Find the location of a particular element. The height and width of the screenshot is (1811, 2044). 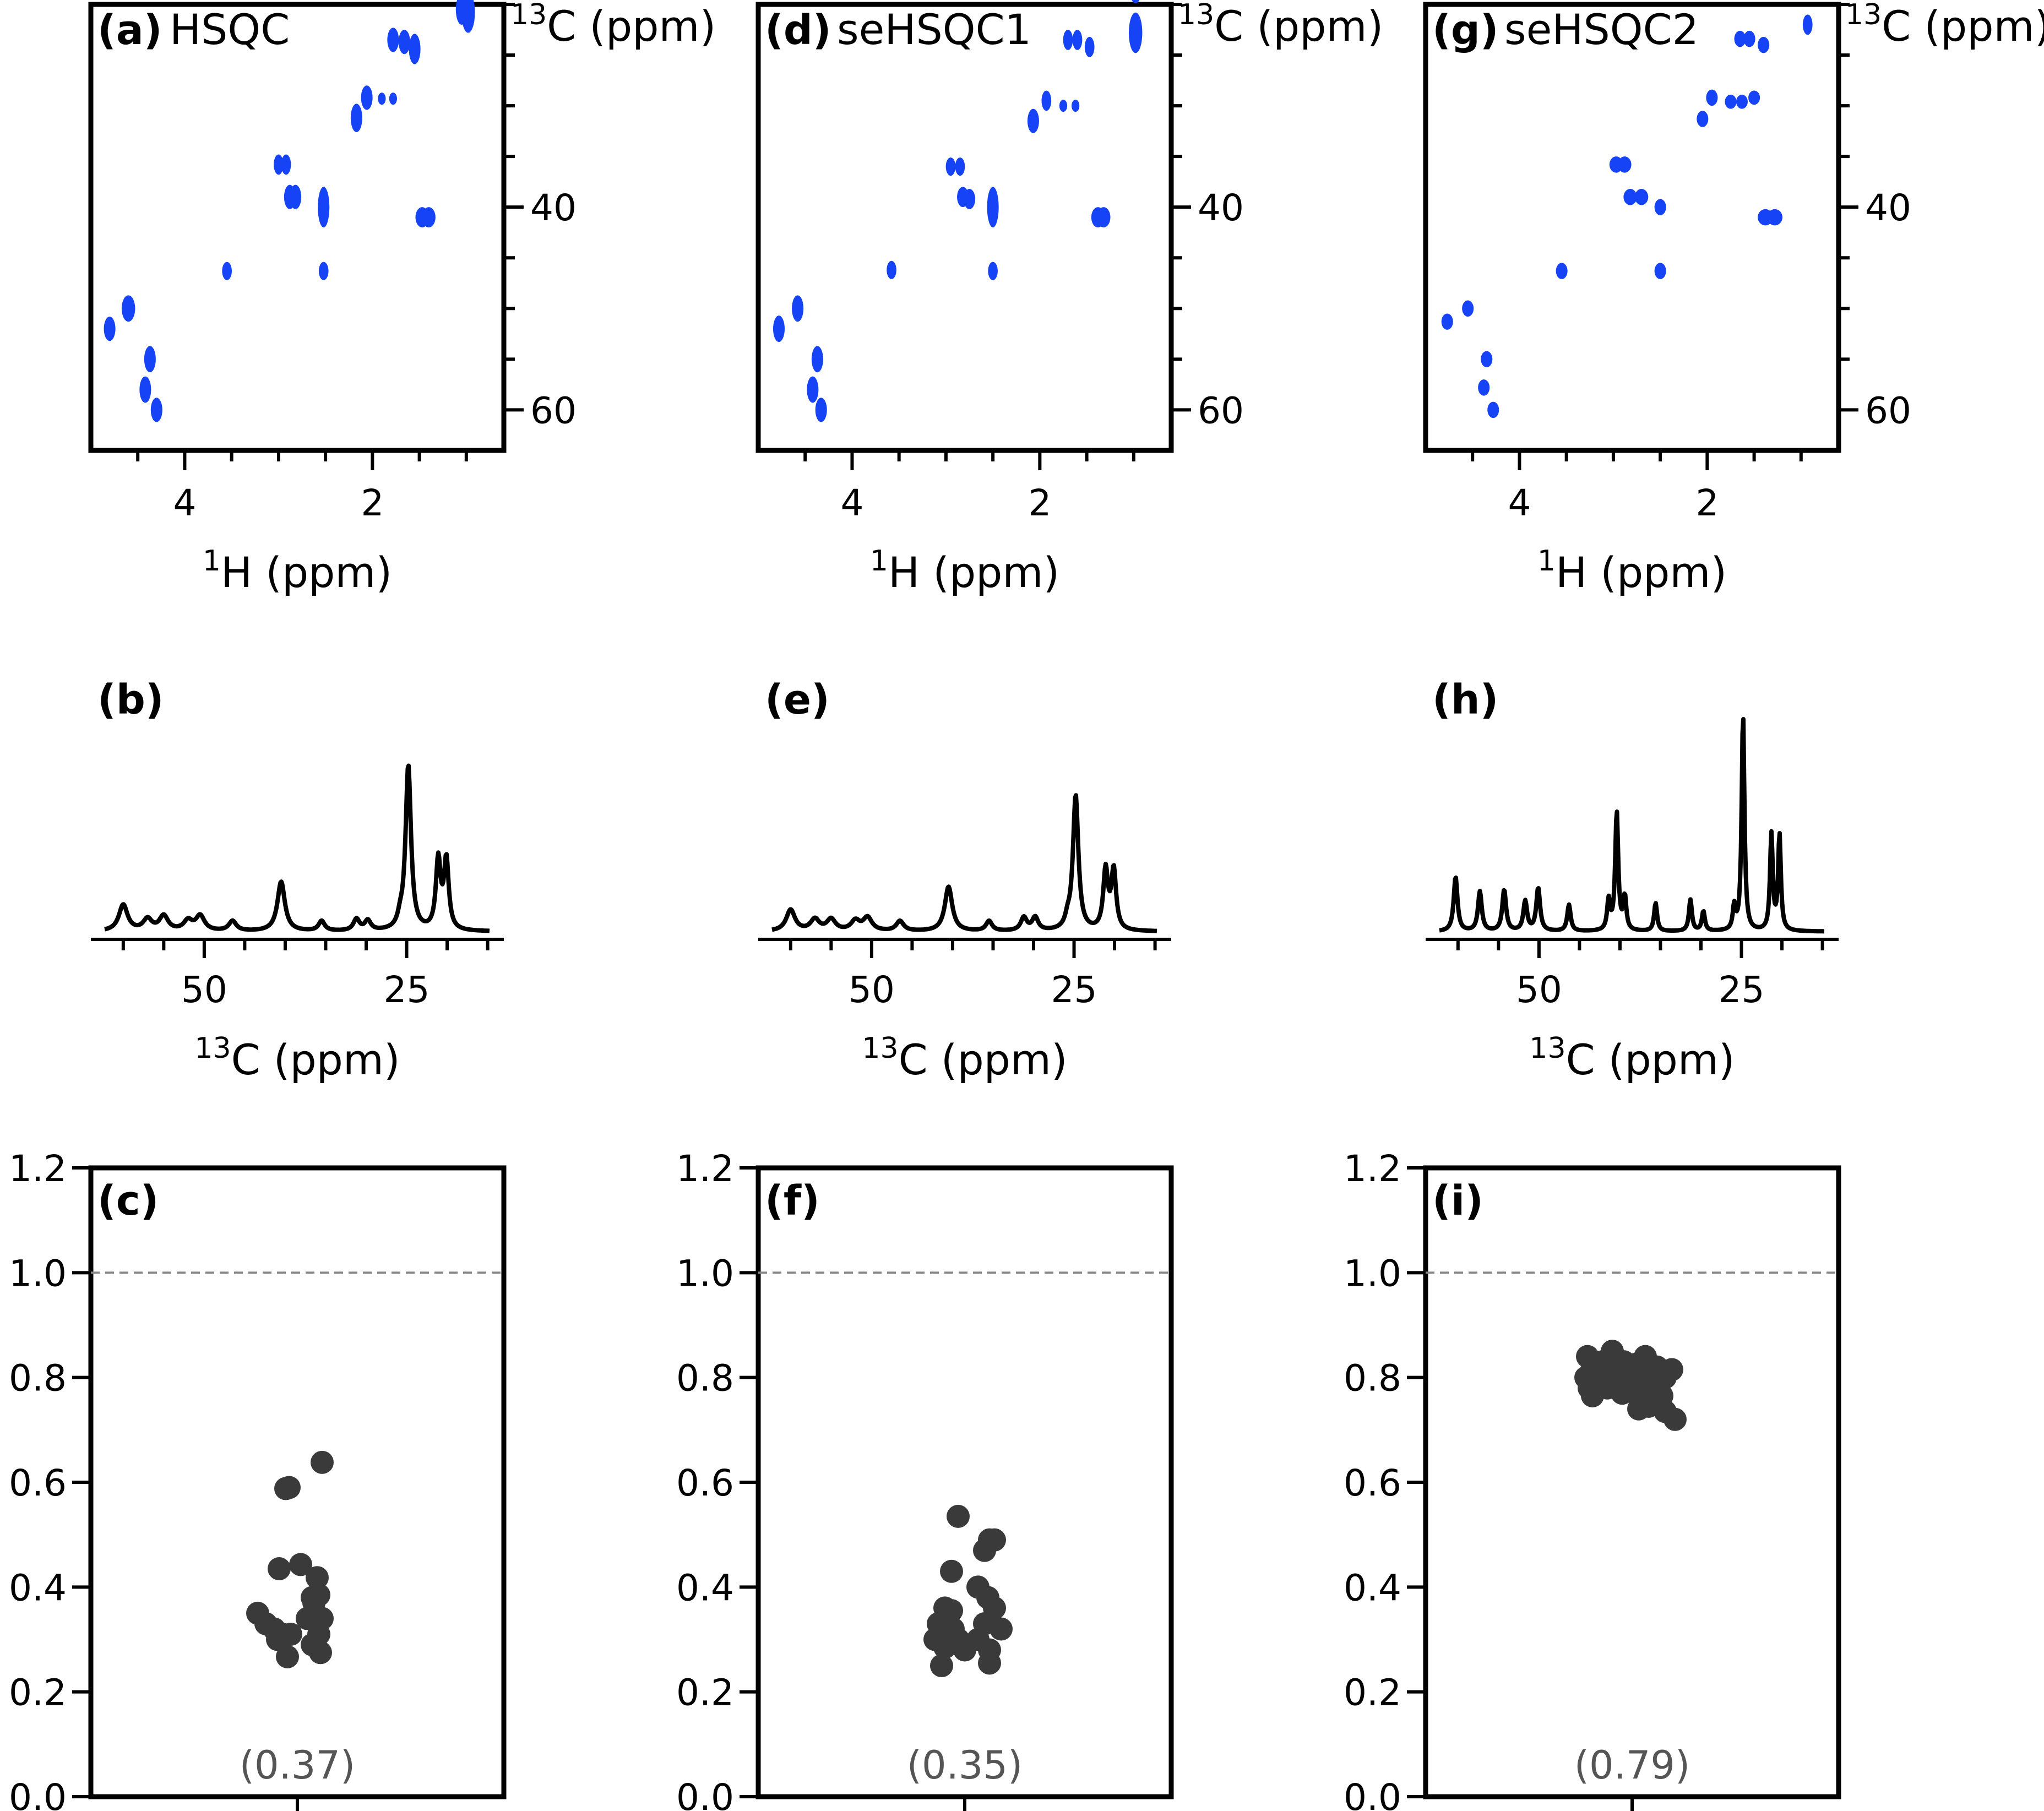

hsqc-panel-a: 4 2 1H (ppm) 40 60 13C (ppm) (a) HSQC is located at coordinates (402, 298).